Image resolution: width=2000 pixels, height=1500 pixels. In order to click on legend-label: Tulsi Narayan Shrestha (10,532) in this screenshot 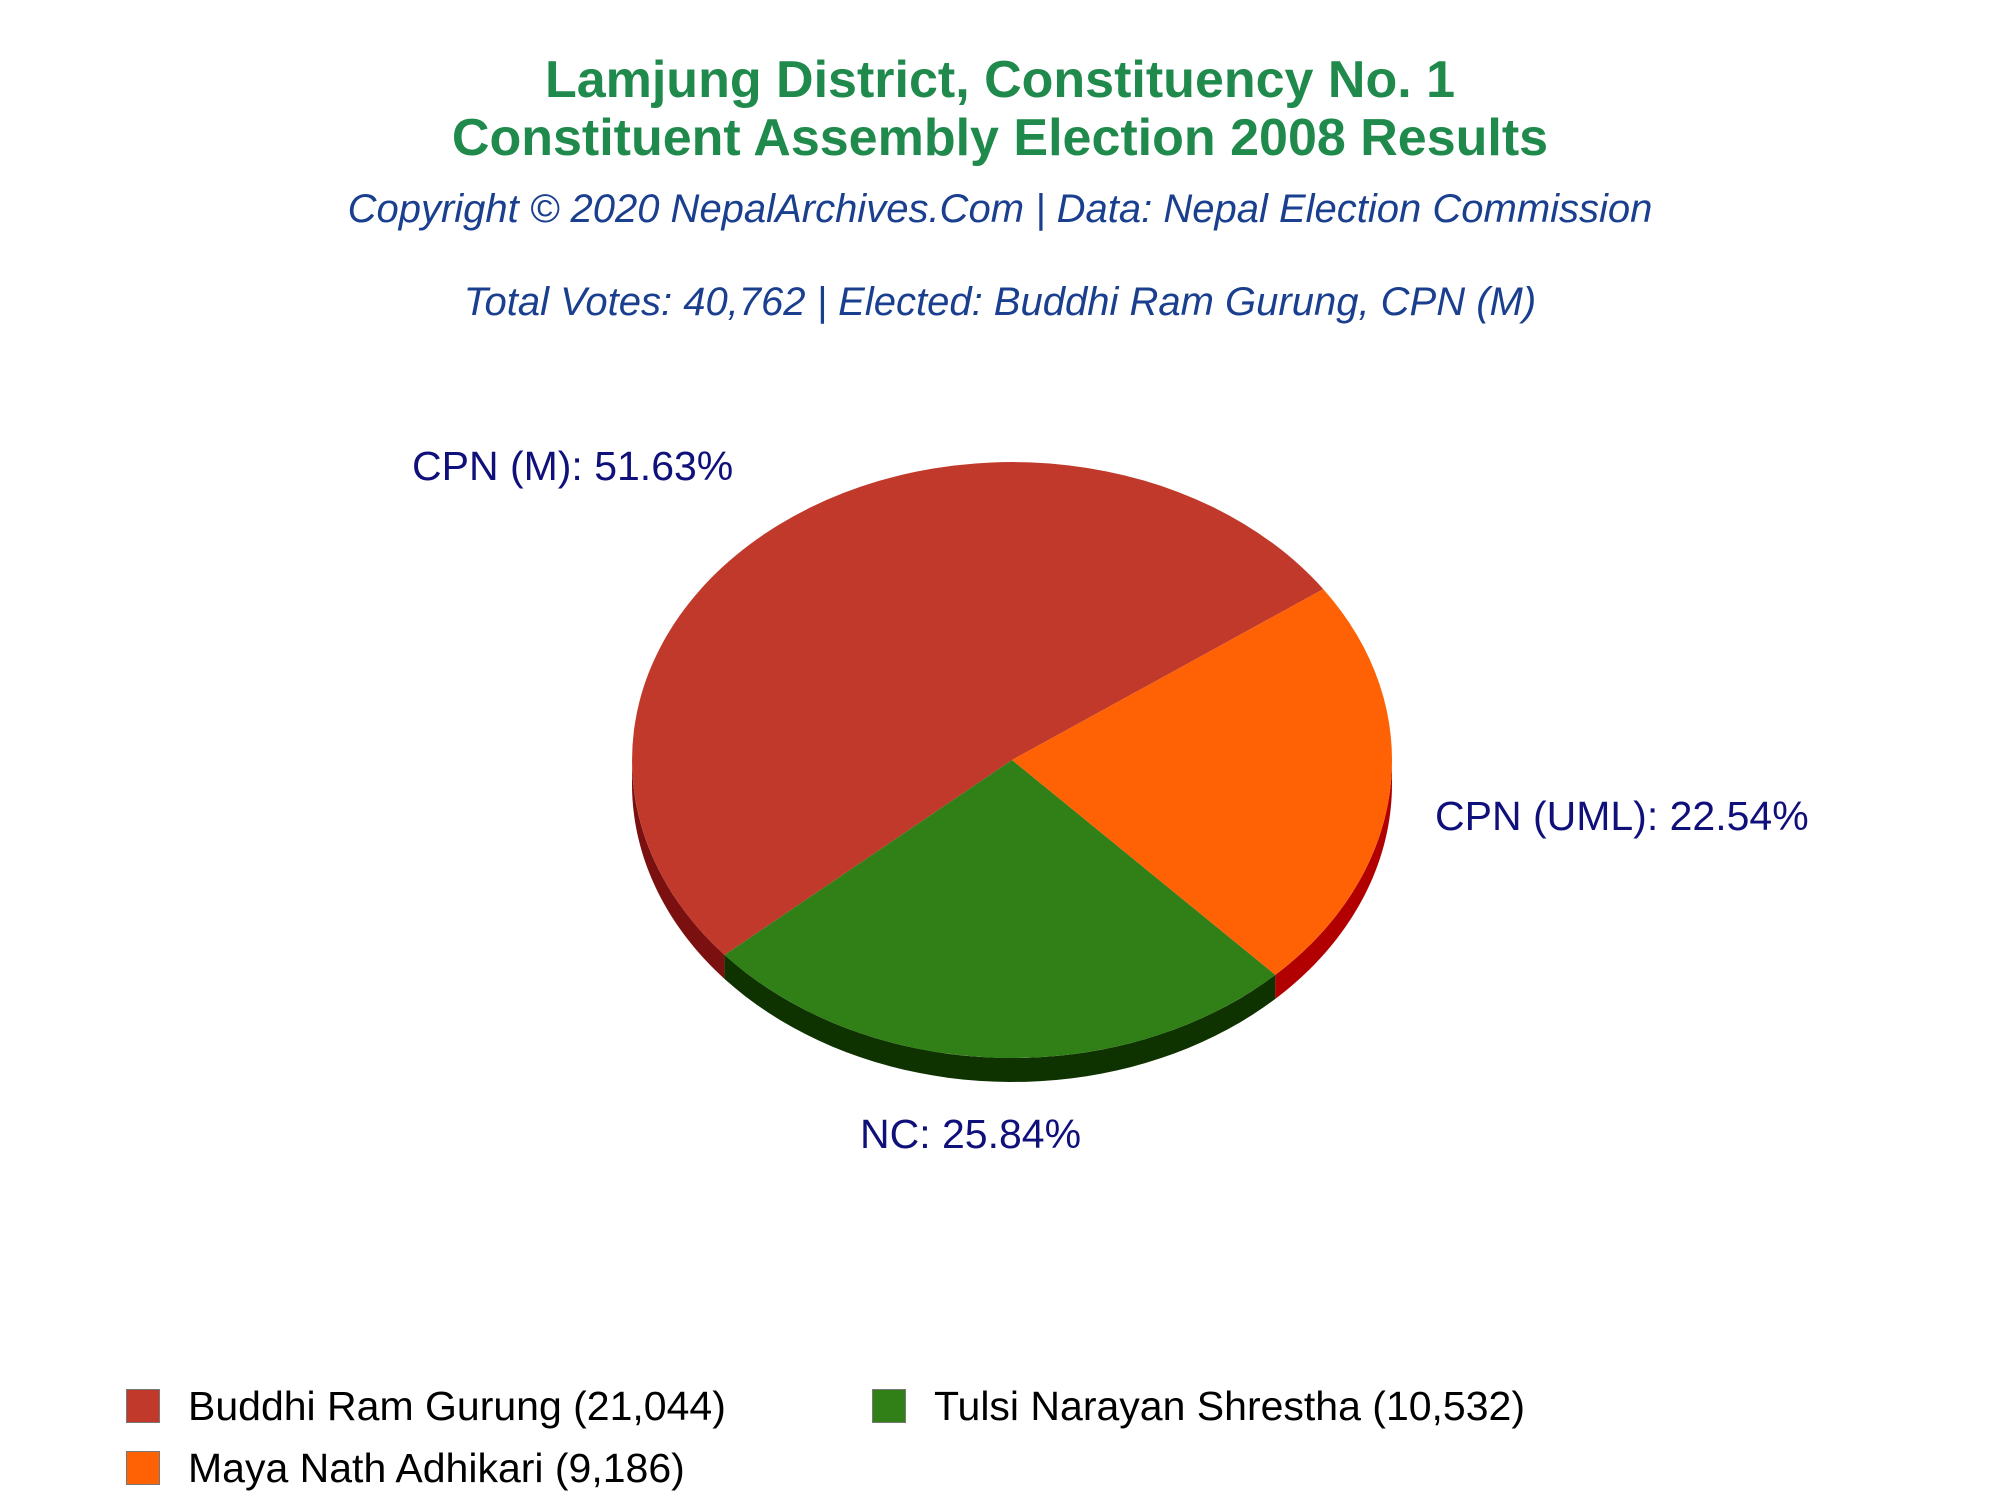, I will do `click(1229, 1405)`.